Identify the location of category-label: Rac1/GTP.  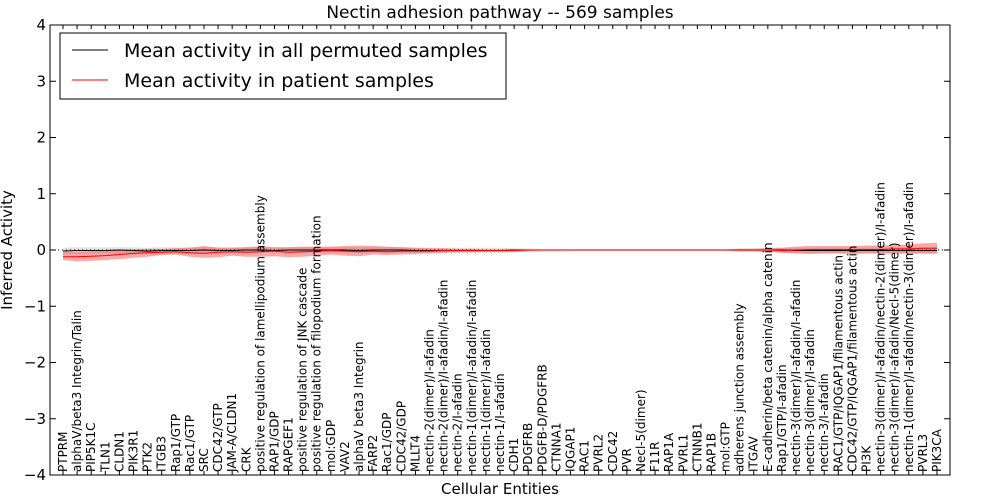
(190, 443).